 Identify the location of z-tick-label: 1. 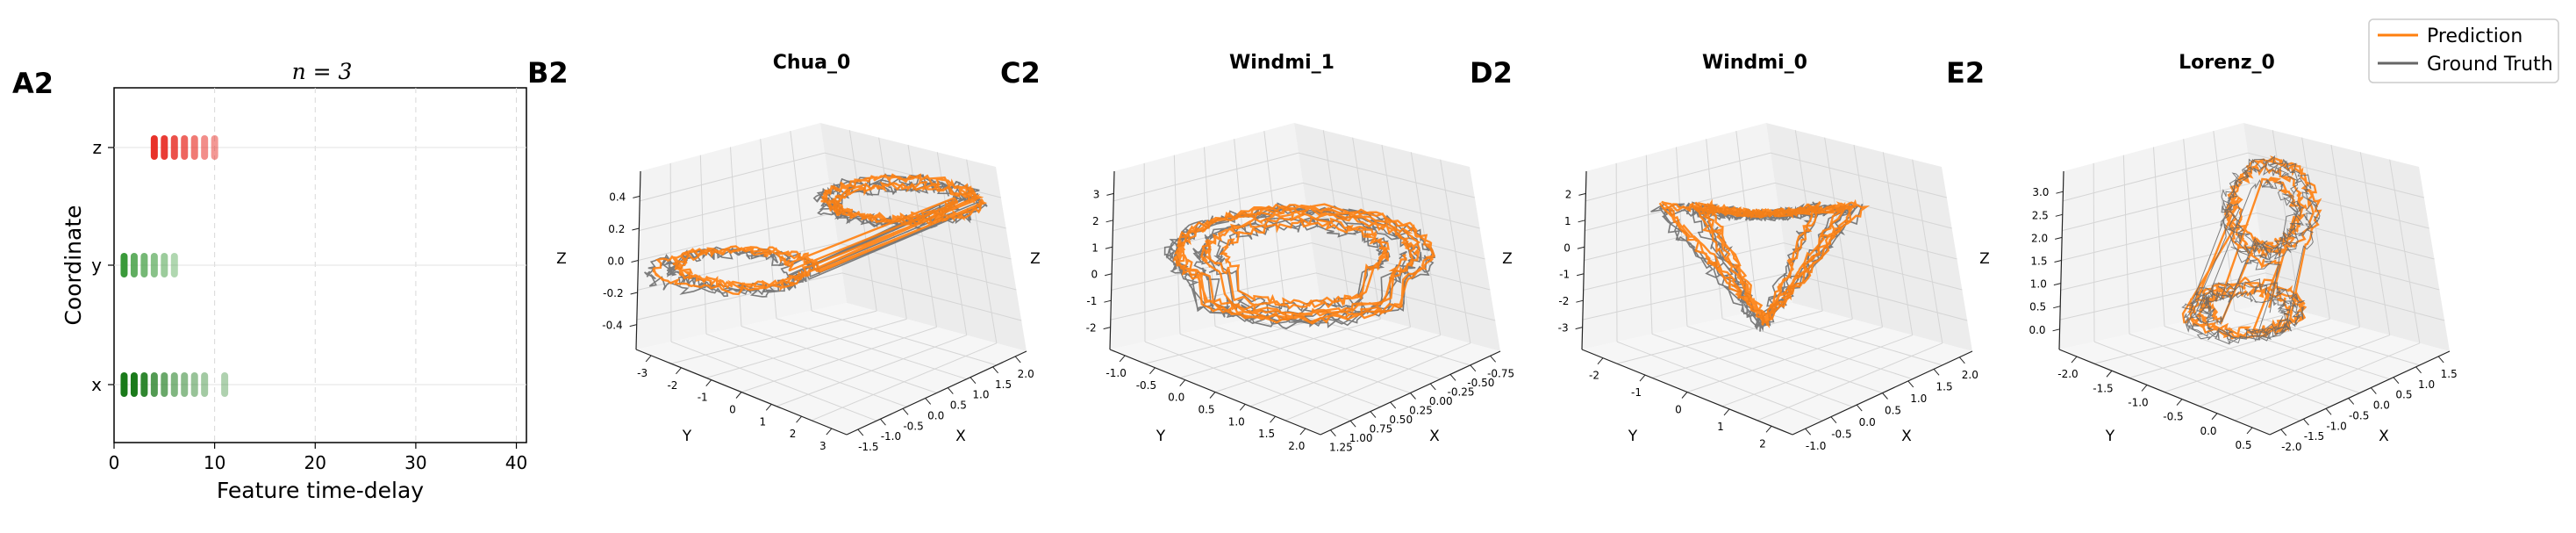
(1094, 247).